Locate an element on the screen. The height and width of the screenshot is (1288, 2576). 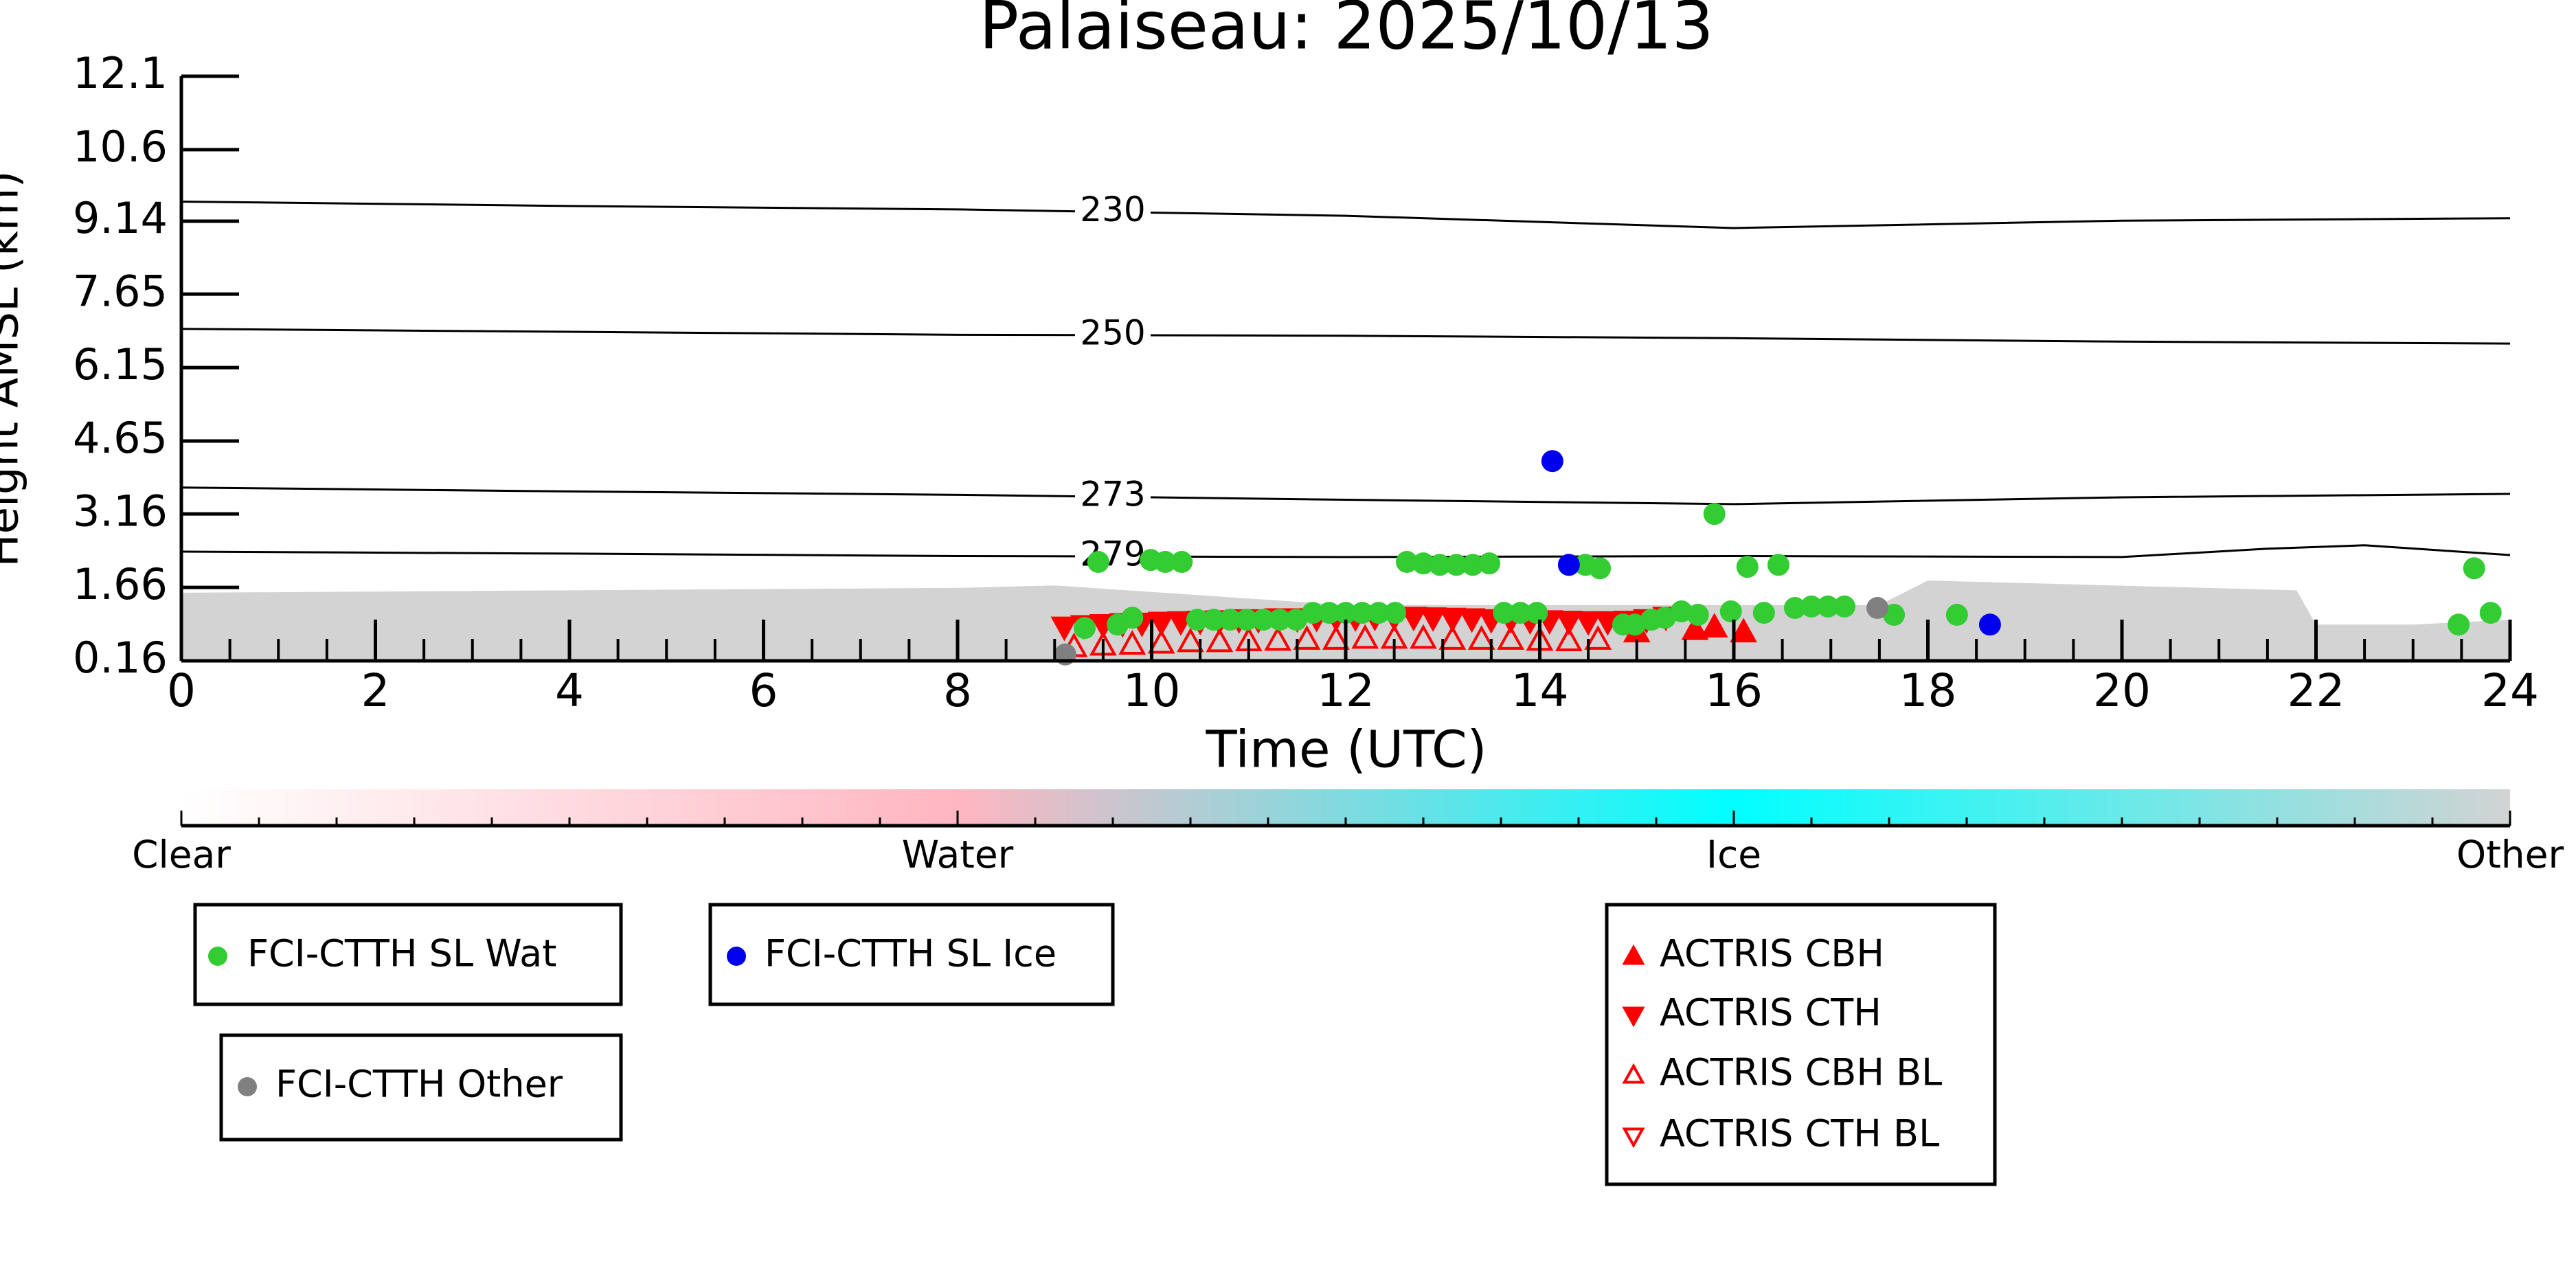
x-tick-label: 6 is located at coordinates (763, 690).